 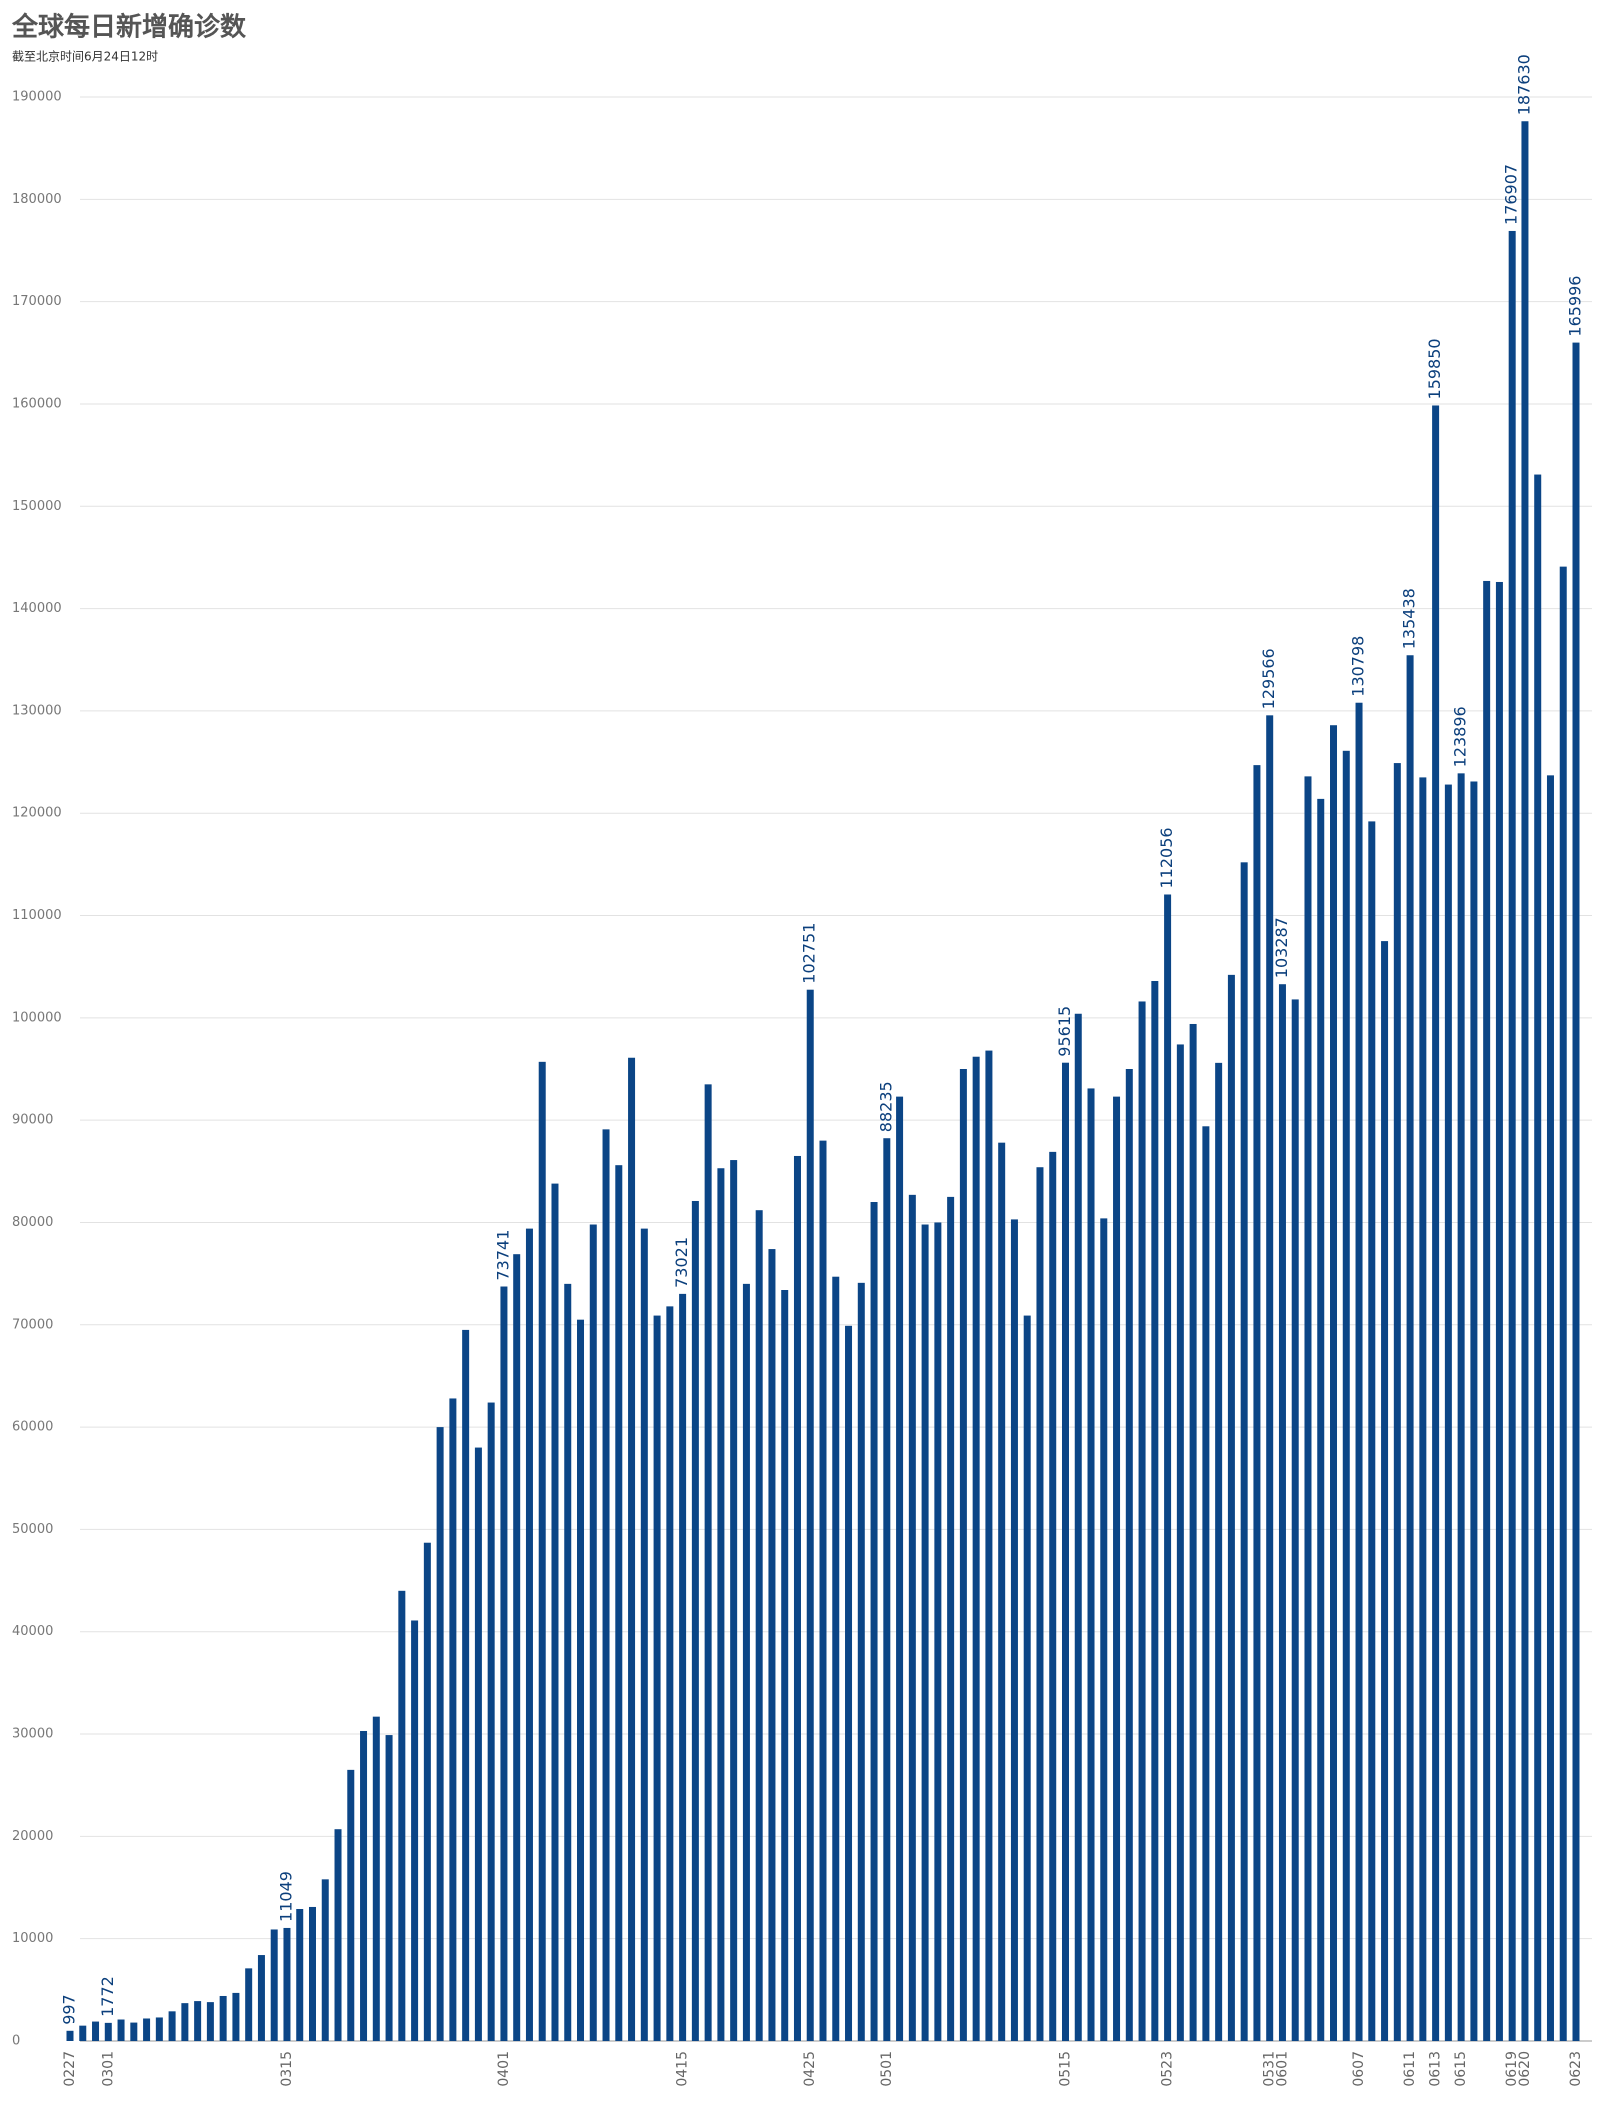 I want to click on value-label: 95615, so click(x=1064, y=1031).